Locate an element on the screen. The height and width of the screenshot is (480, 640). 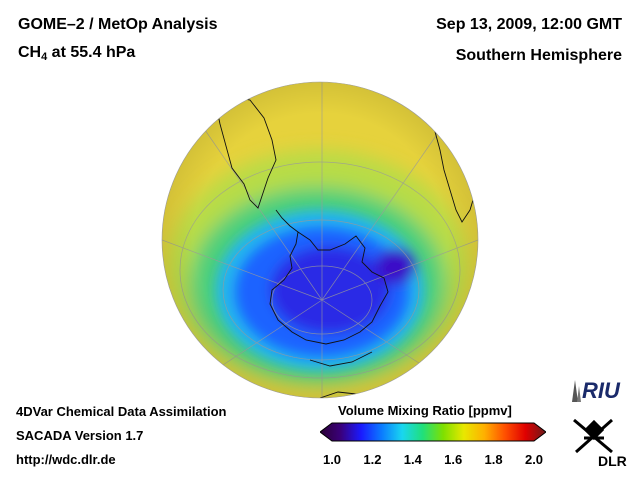
footer-url: http://wdc.dlr.de is located at coordinates (66, 459).